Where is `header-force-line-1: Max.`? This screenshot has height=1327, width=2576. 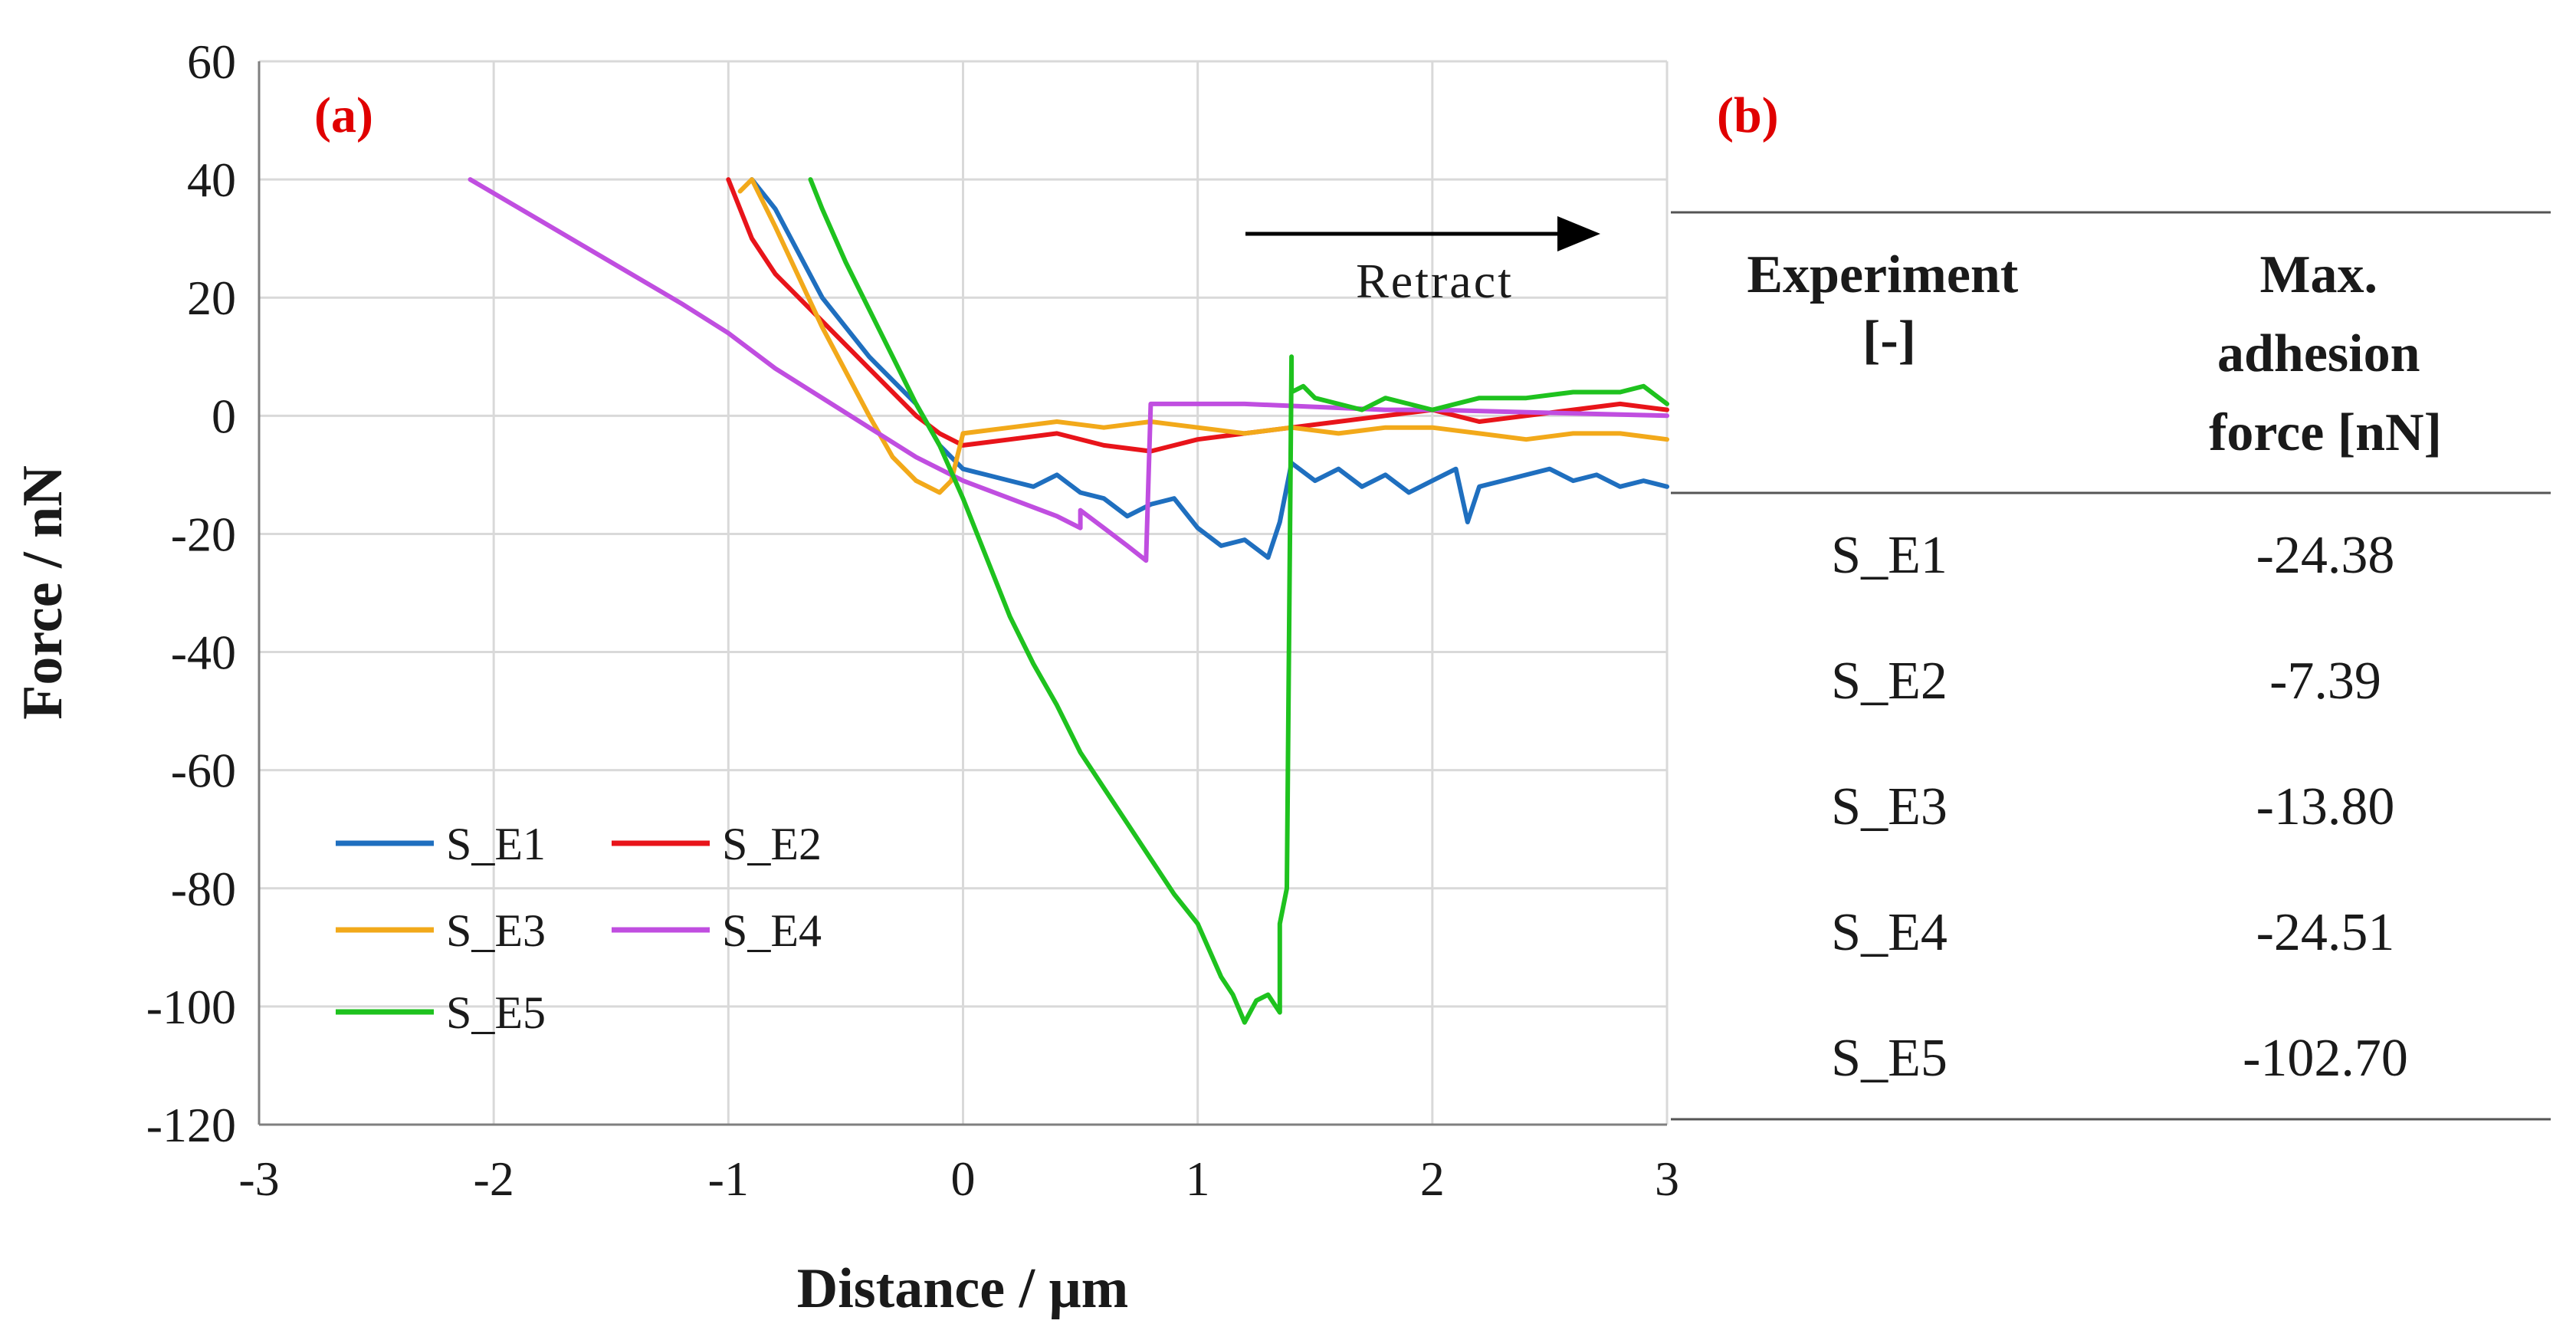
header-force-line-1: Max. is located at coordinates (2318, 274).